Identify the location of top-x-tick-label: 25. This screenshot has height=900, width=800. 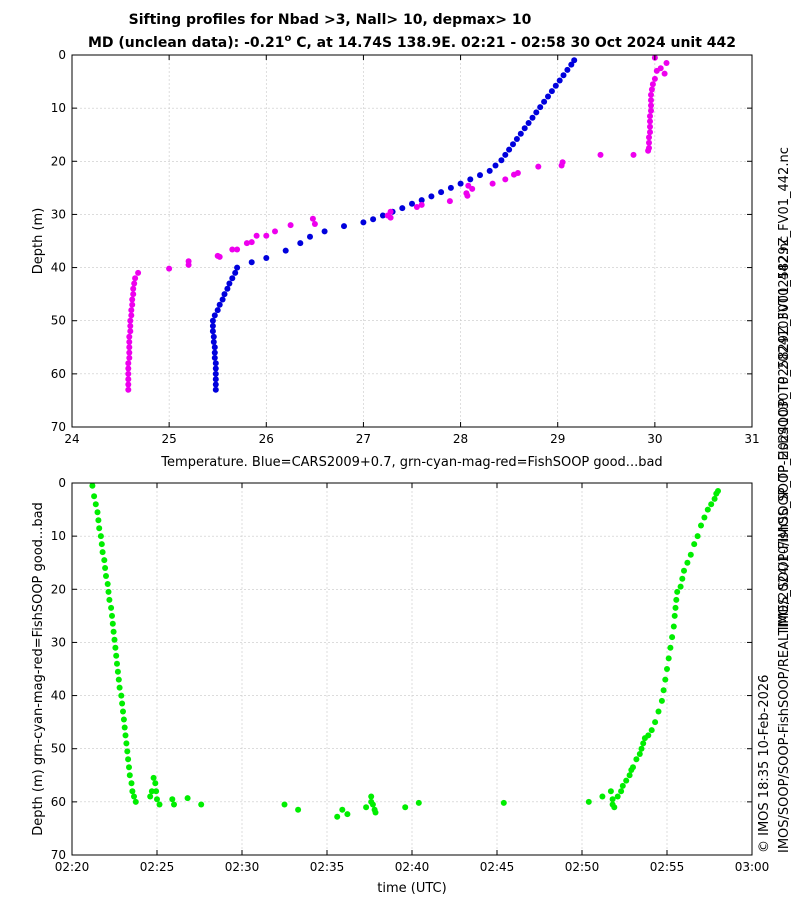
(169, 439).